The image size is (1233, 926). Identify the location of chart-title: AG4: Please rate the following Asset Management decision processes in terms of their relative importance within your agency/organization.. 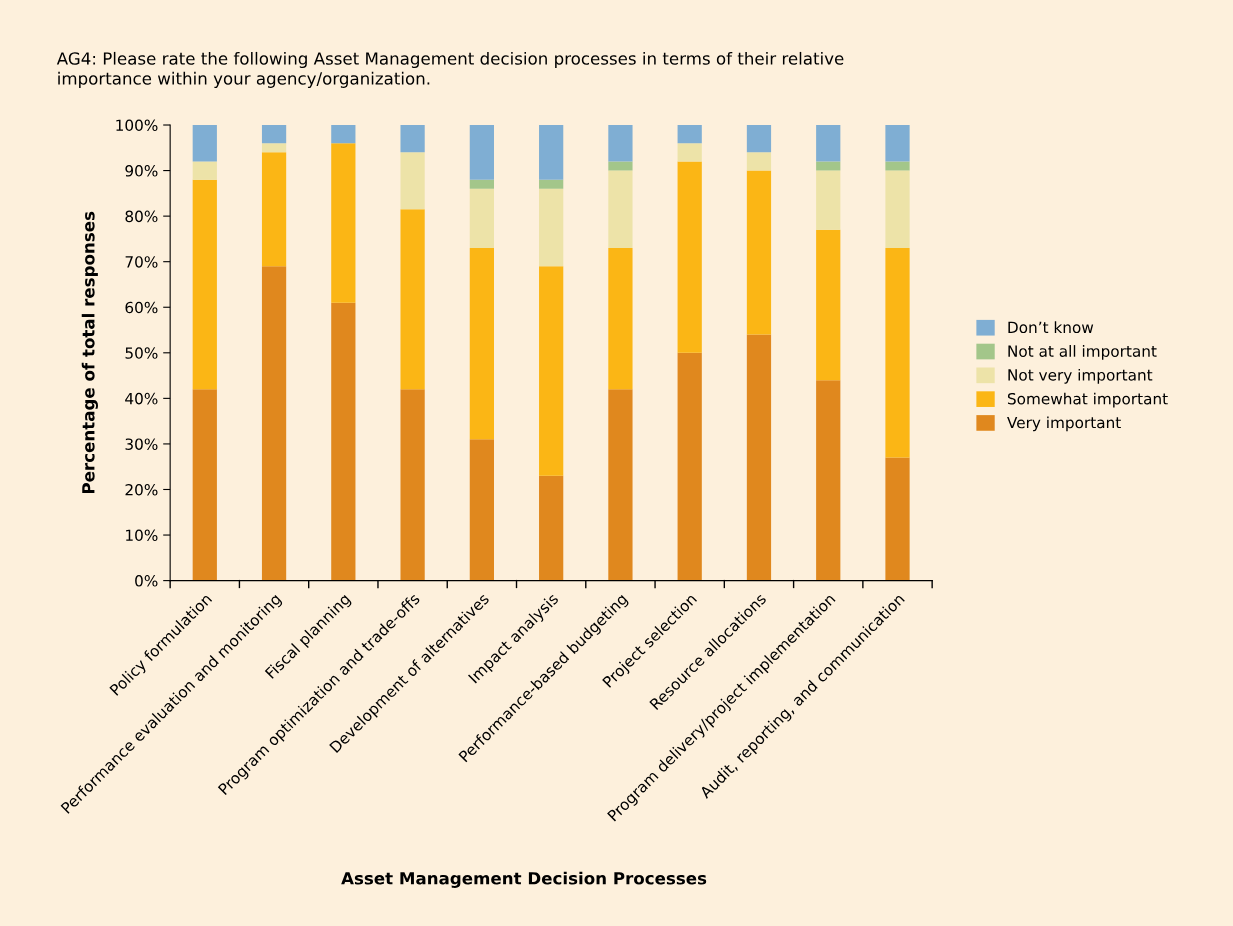
(450, 69).